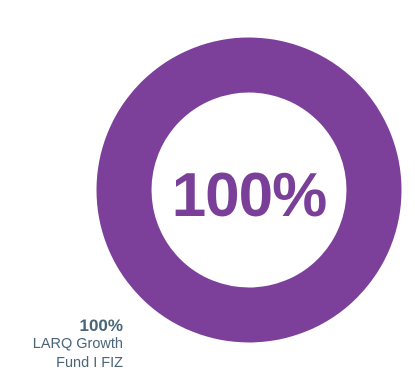 This screenshot has height=386, width=415. Describe the element at coordinates (77, 353) in the screenshot. I see `legend-series-name: LARQ Growth Fund I FIZ` at that location.